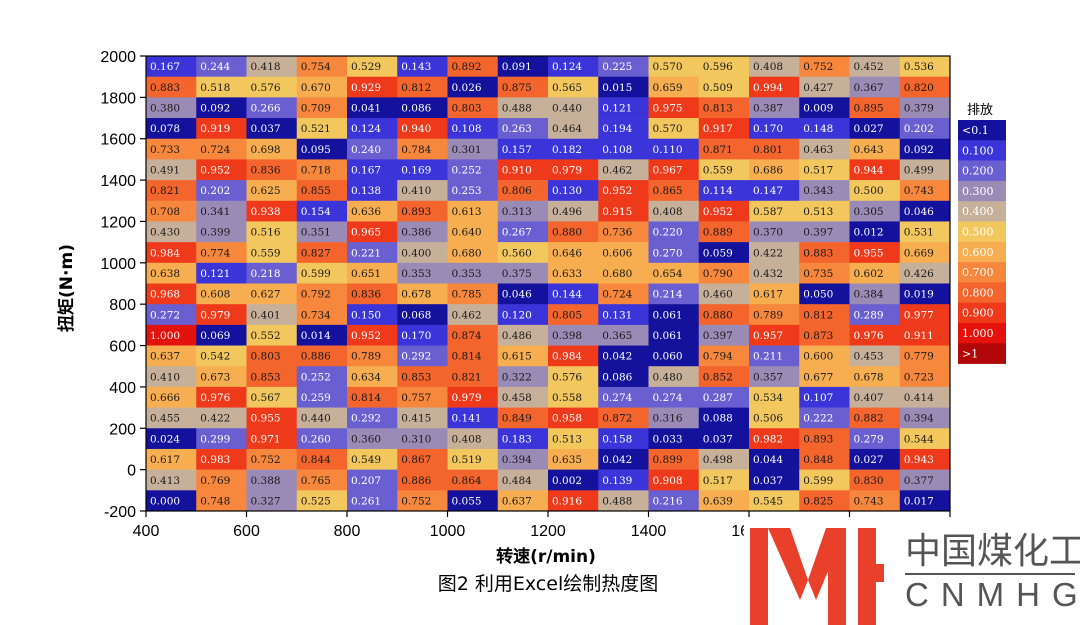 Image resolution: width=1080 pixels, height=625 pixels. Describe the element at coordinates (215, 150) in the screenshot. I see `heatmap-cell-label: 0.724` at that location.